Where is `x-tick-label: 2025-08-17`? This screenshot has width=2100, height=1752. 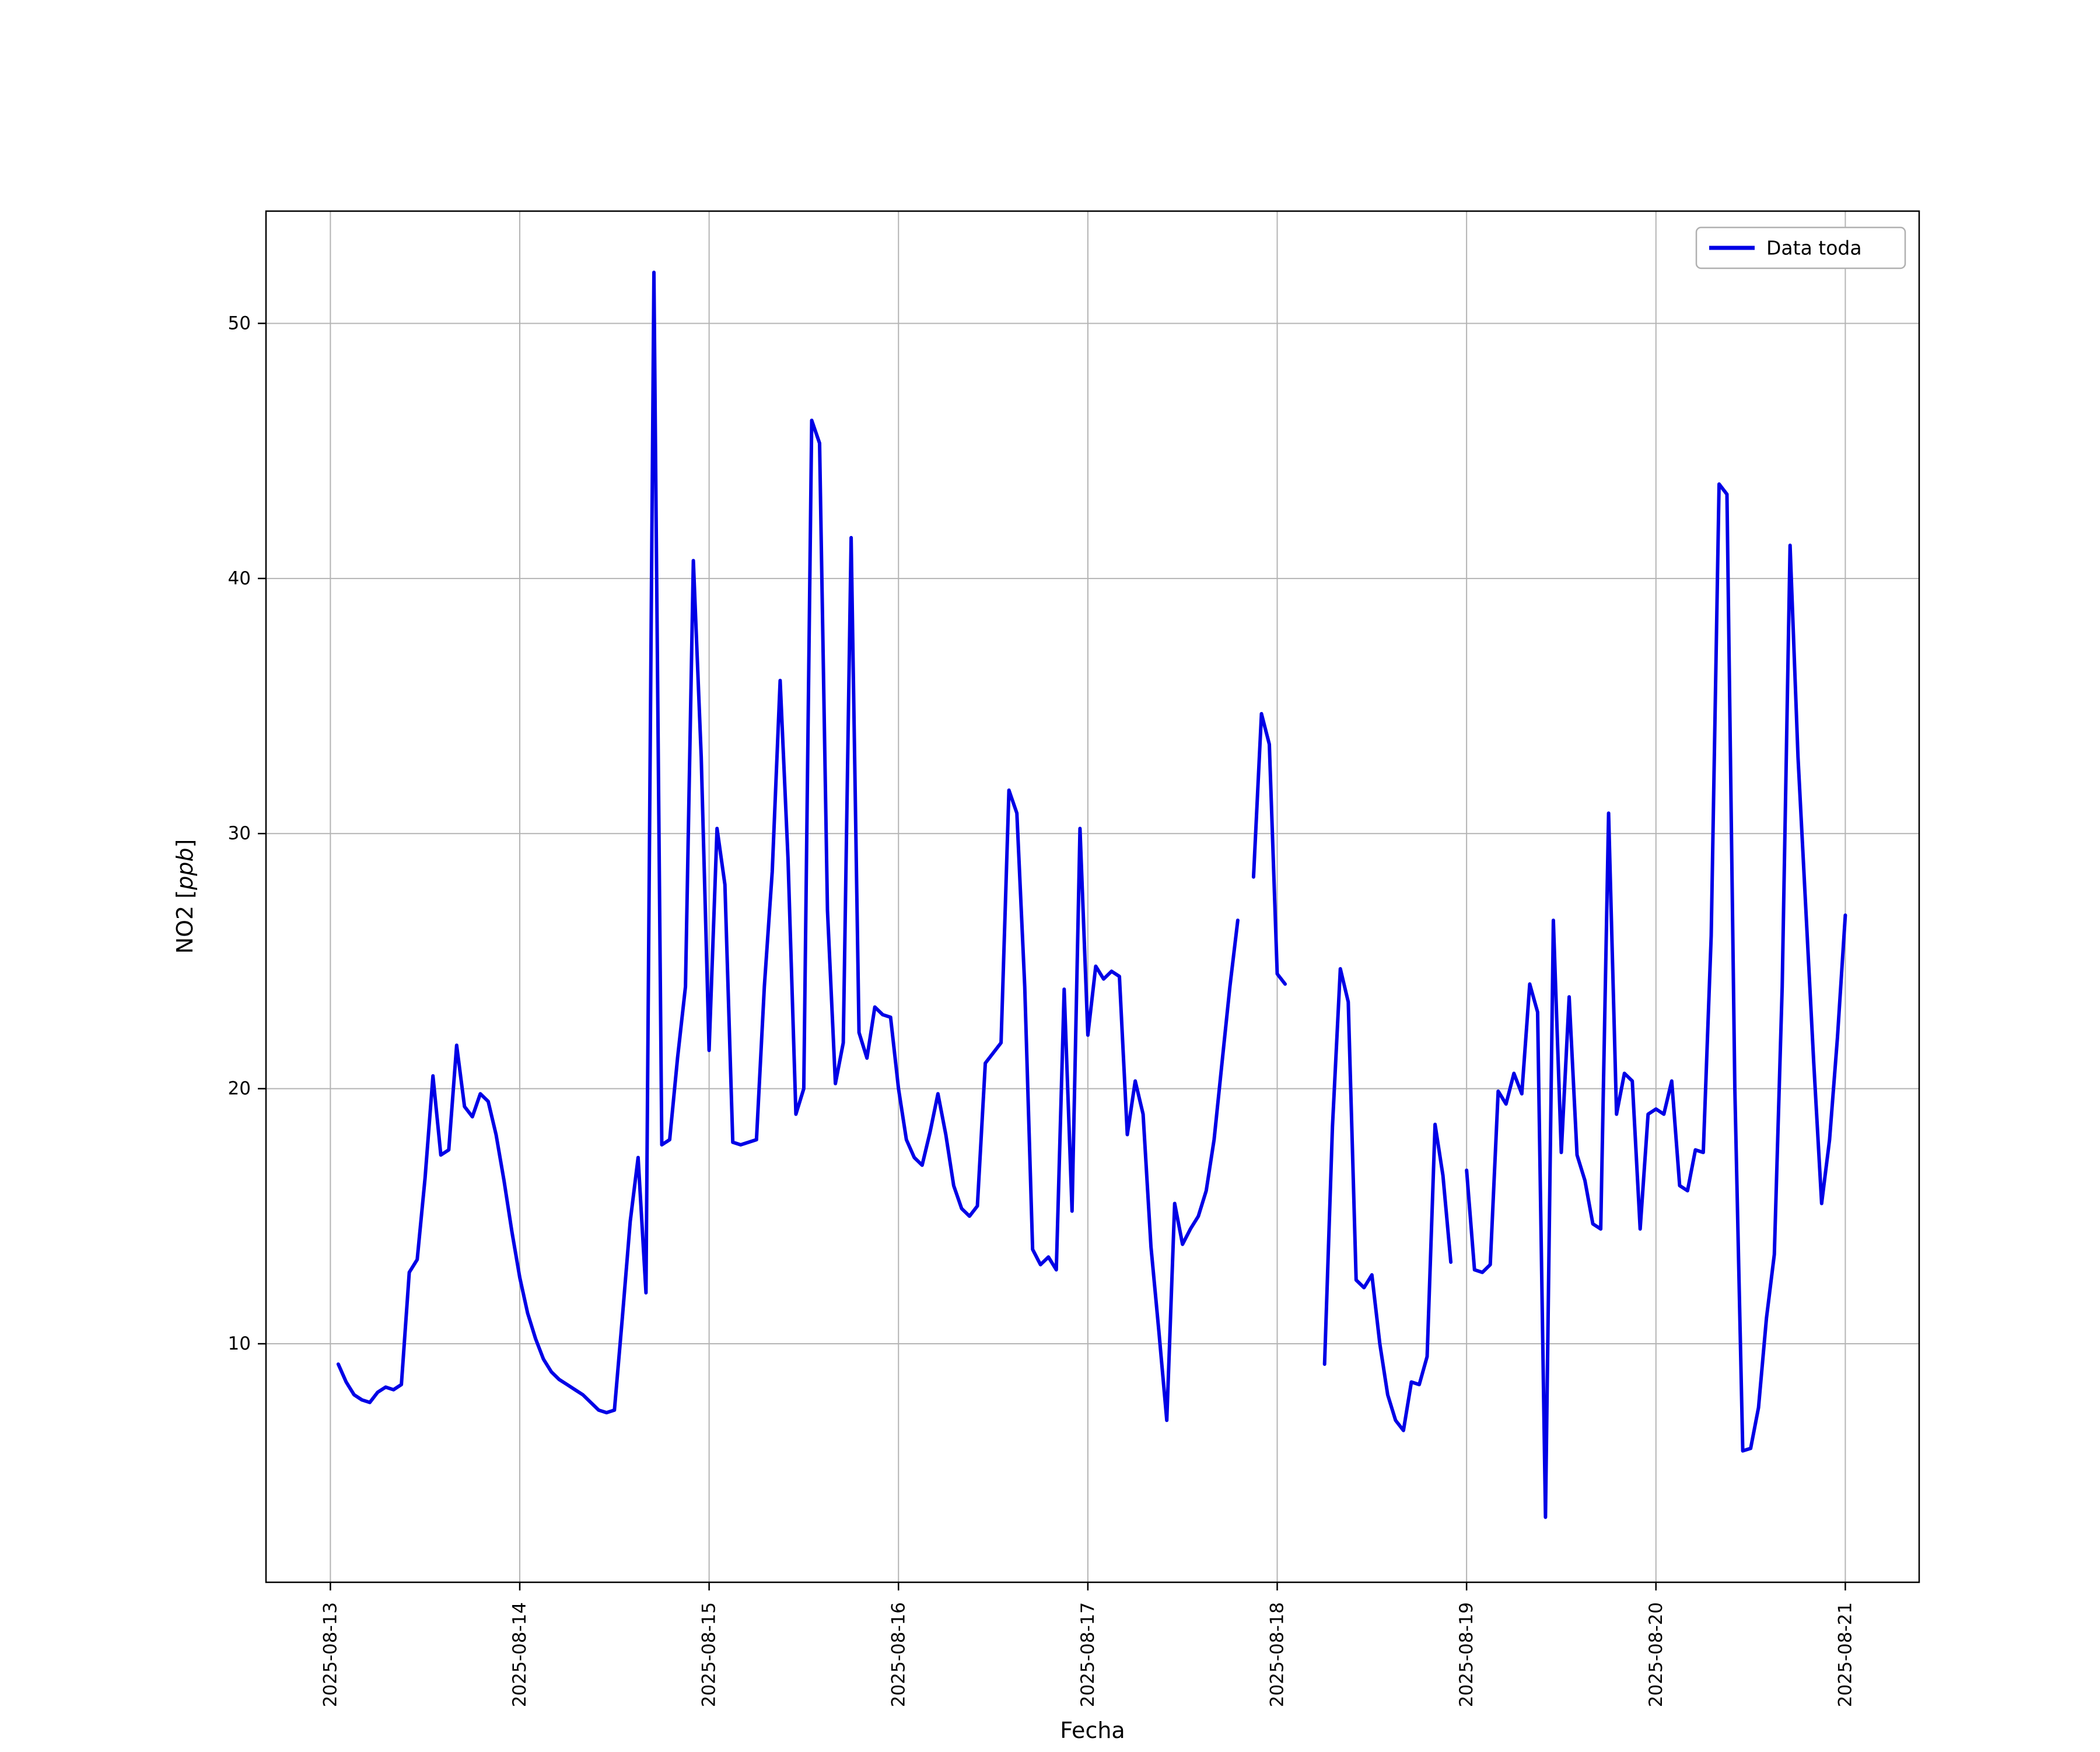
x-tick-label: 2025-08-17 is located at coordinates (1087, 1655).